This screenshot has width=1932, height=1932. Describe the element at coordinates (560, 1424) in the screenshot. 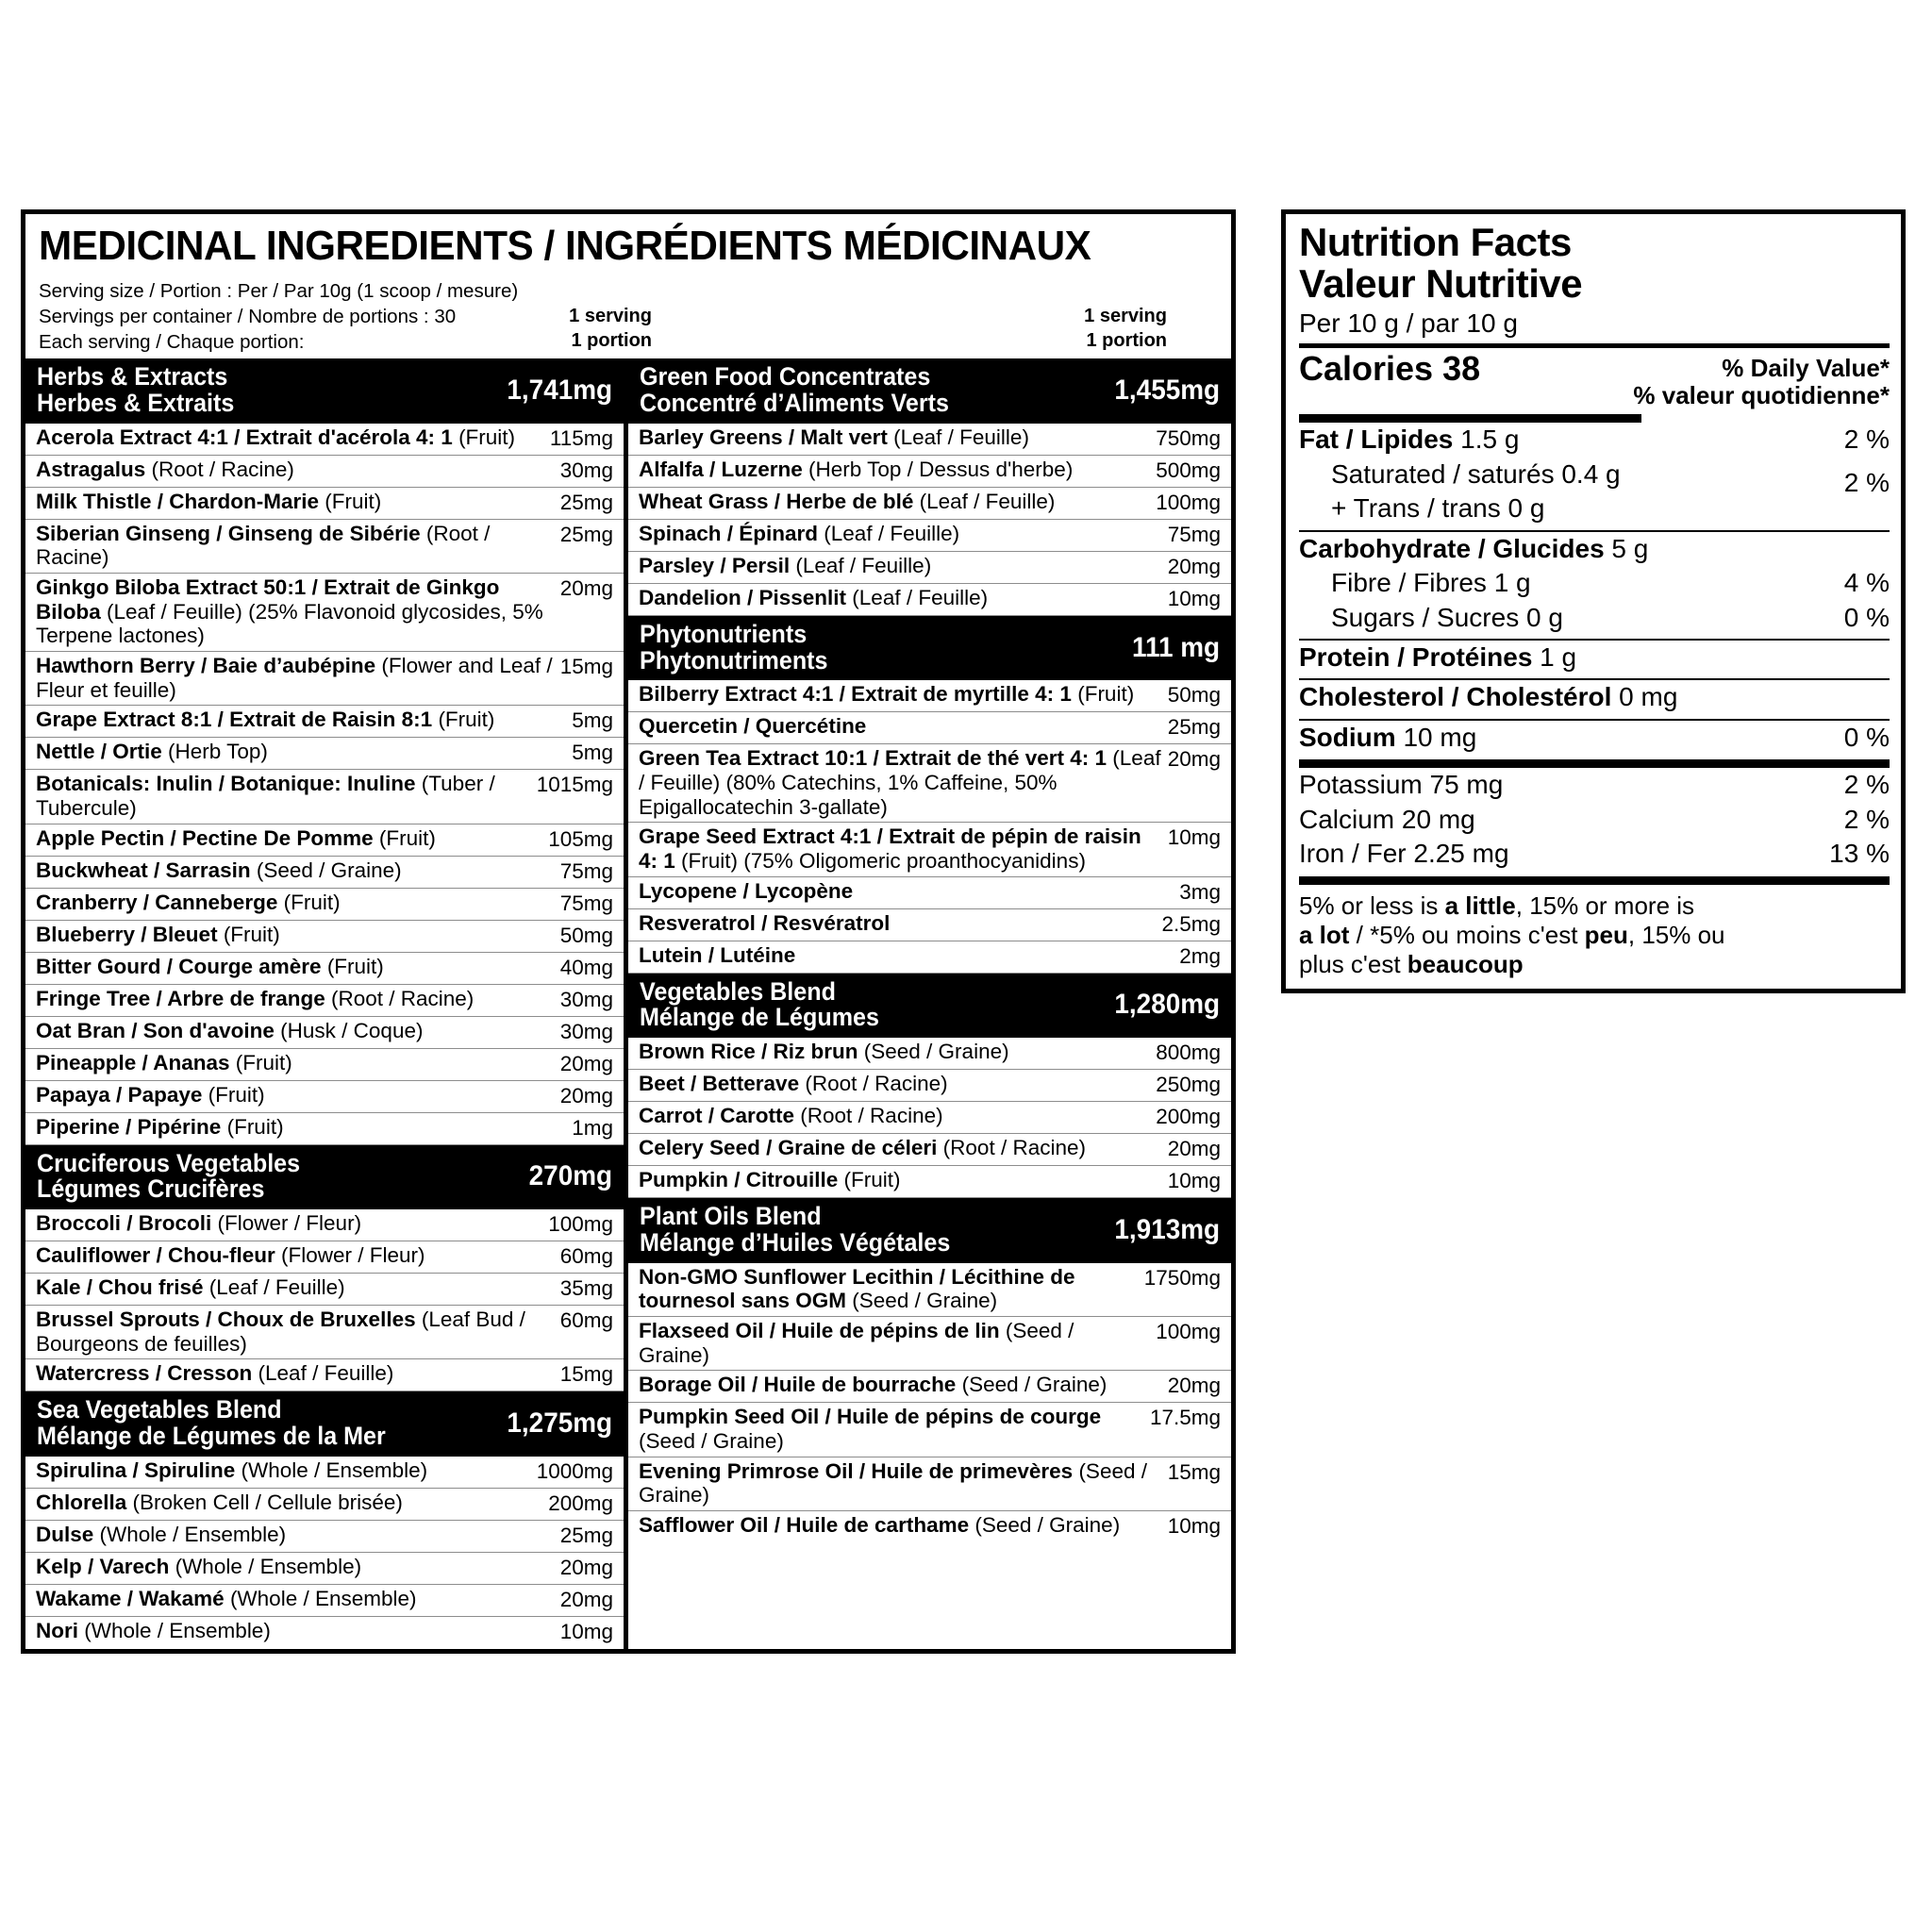

I see `section-total-amount: 1,275mg` at that location.